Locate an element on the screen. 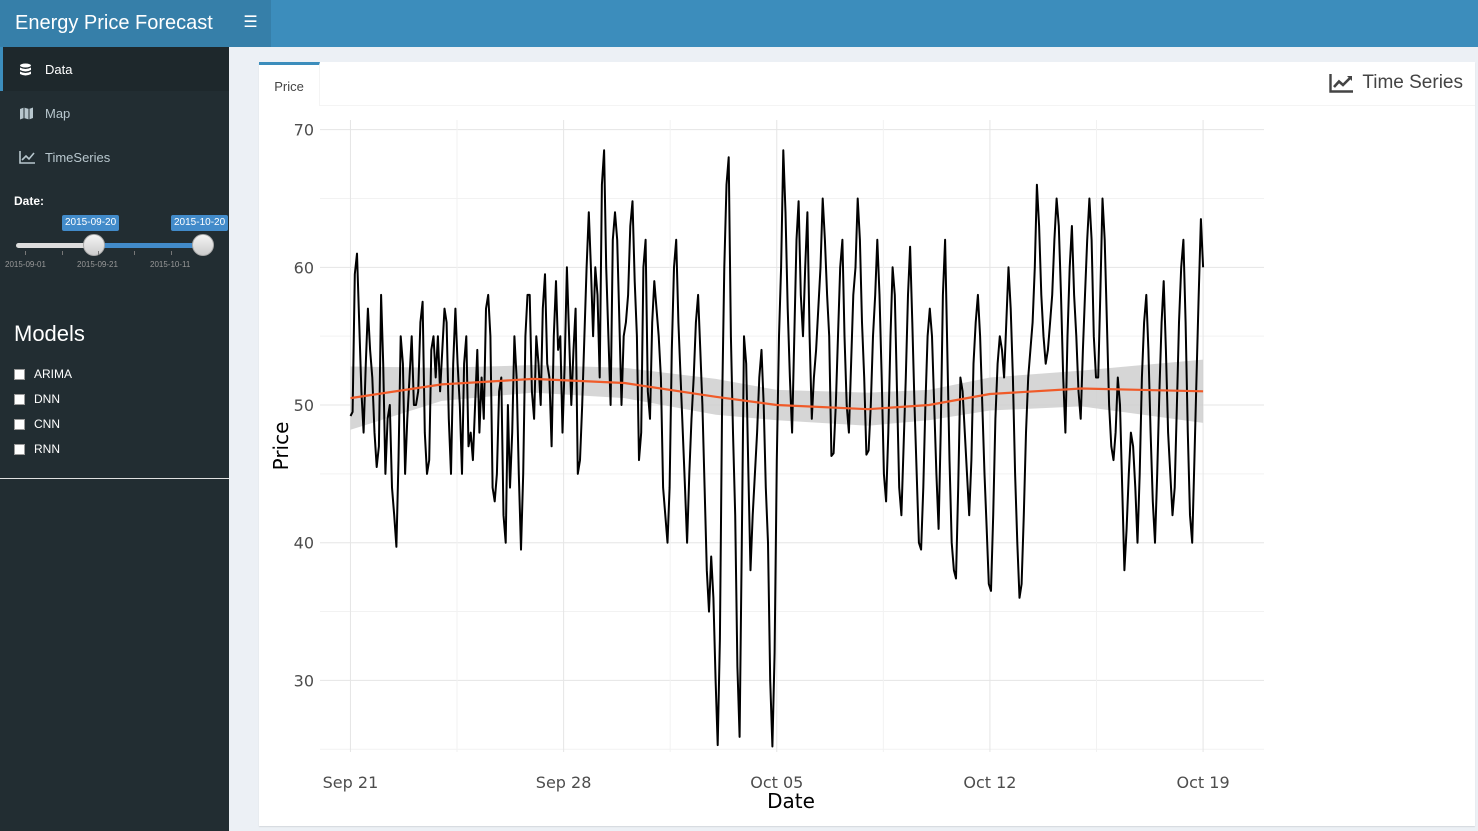 The width and height of the screenshot is (1478, 831). y-tick-label: 40 is located at coordinates (304, 543).